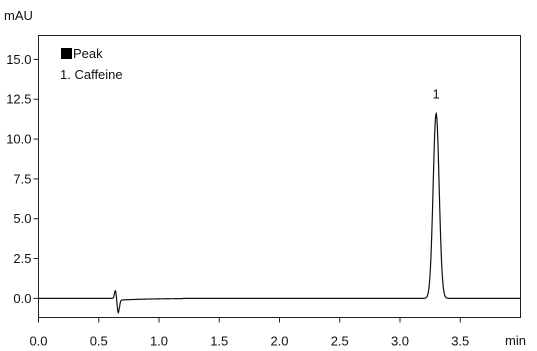 The image size is (537, 351). Describe the element at coordinates (460, 341) in the screenshot. I see `x-tick-label: 3.5` at that location.